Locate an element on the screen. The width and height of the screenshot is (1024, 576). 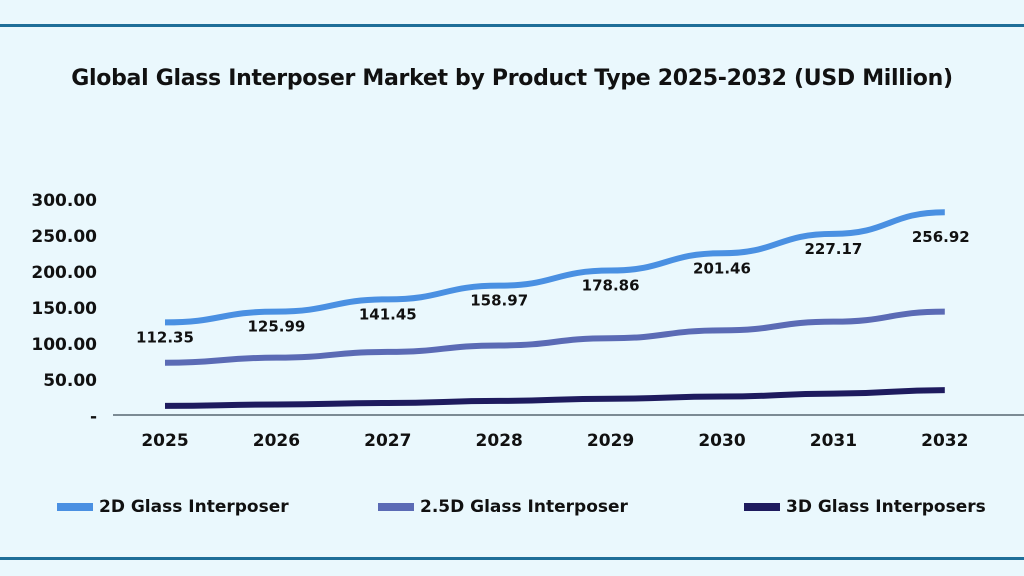
data-label: 256.92 is located at coordinates (941, 237).